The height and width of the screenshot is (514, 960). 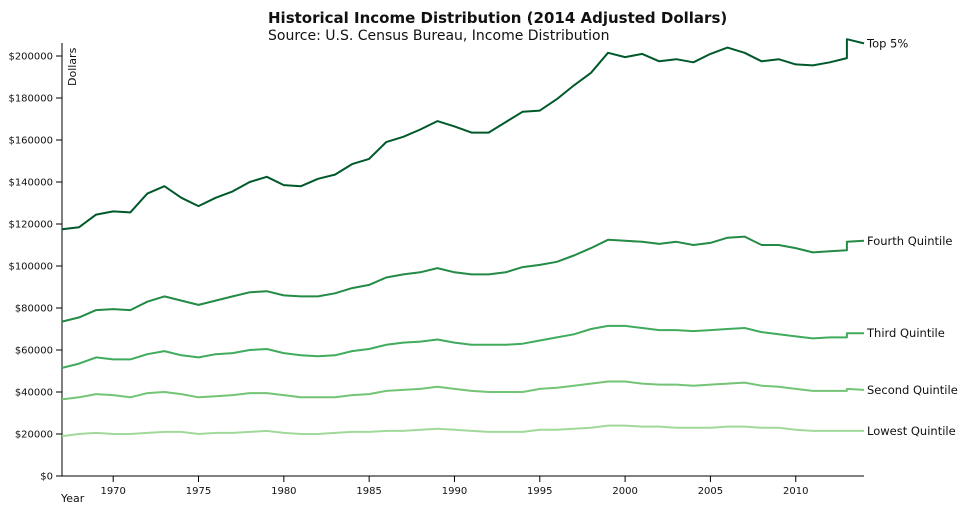 I want to click on x-tick-label: 1970, so click(x=112, y=491).